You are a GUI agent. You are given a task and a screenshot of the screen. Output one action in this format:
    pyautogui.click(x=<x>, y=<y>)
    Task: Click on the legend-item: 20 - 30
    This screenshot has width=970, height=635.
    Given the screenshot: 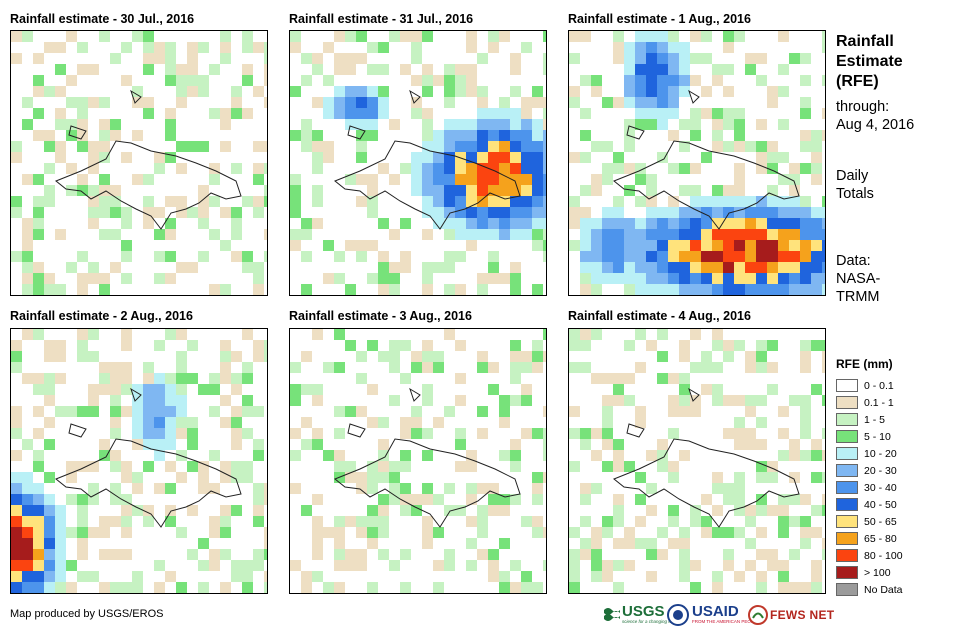 What is the action you would take?
    pyautogui.click(x=869, y=470)
    